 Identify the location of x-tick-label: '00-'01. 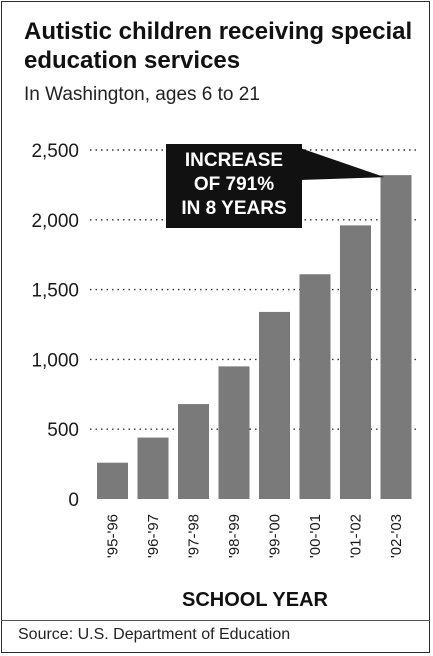
(315, 536).